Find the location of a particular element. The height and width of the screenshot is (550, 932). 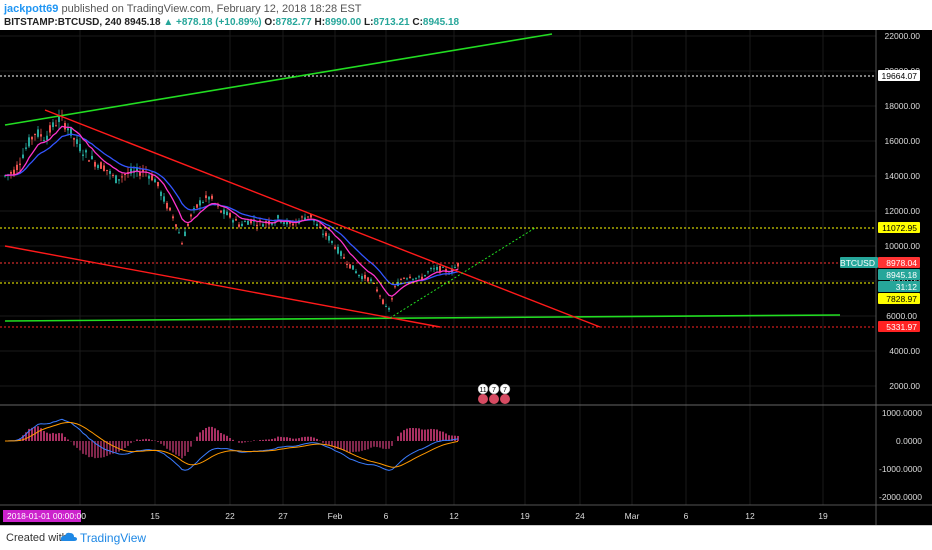

green-dotted-channel is located at coordinates (462, 273).